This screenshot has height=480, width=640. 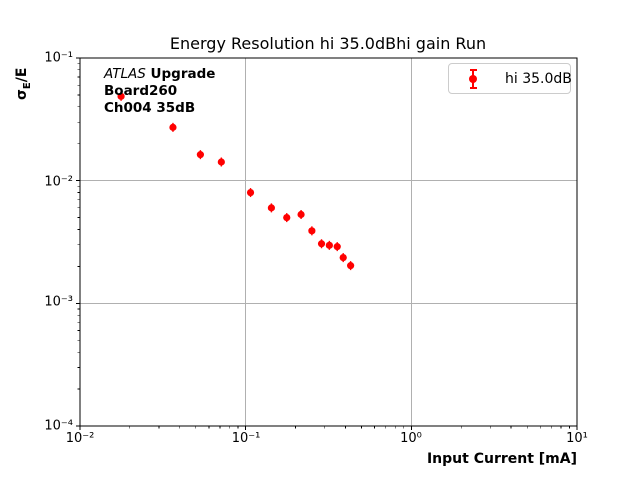 I want to click on legend: hi 35.0dB, so click(x=510, y=78).